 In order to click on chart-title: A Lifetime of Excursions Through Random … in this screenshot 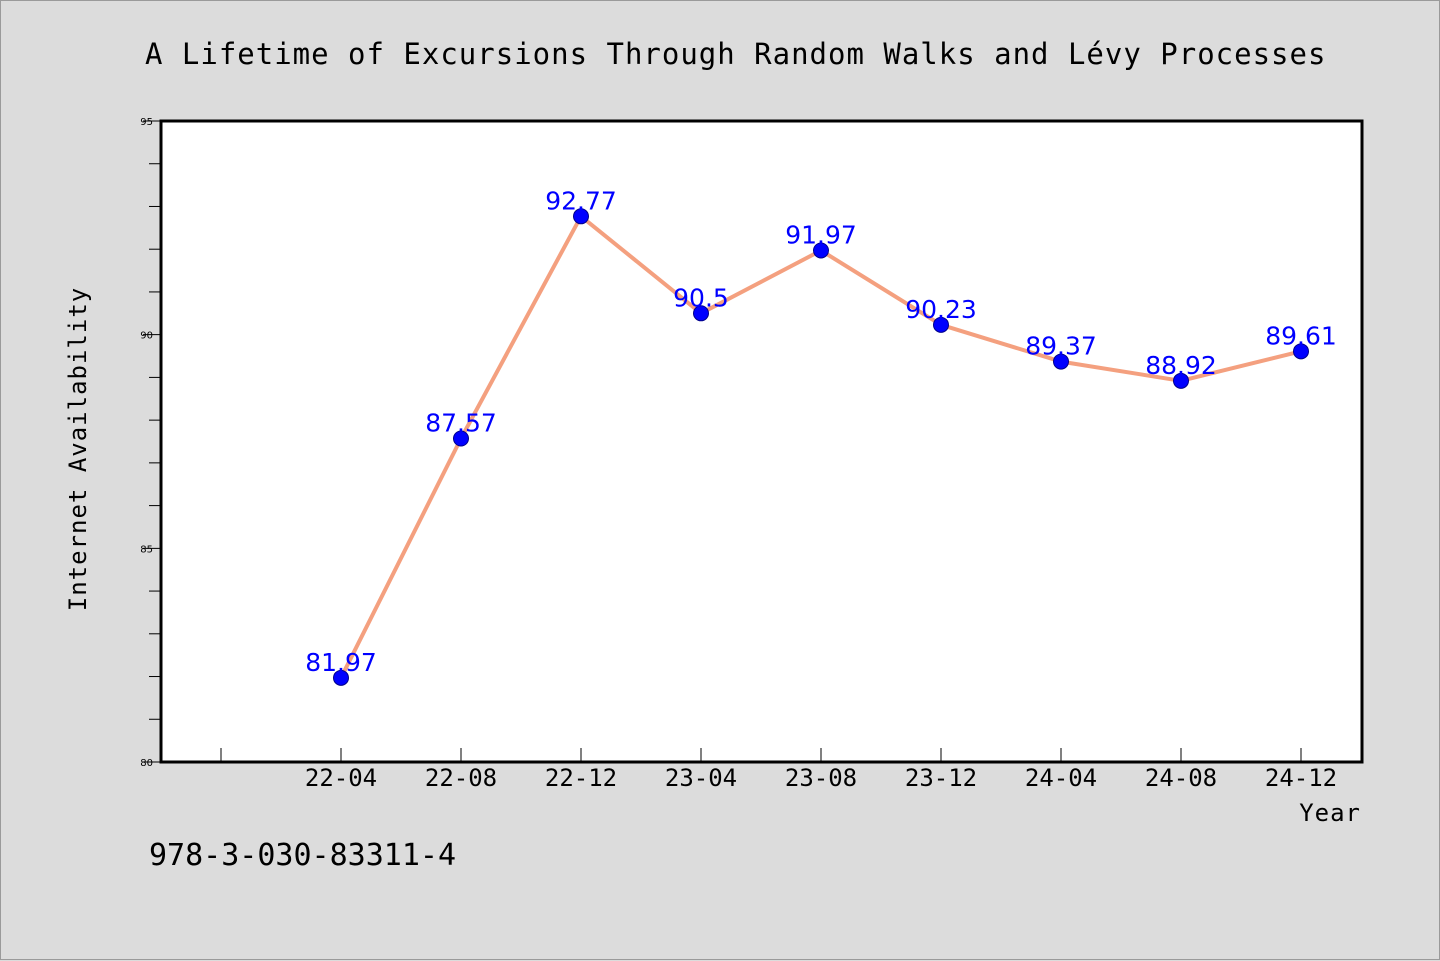, I will do `click(735, 54)`.